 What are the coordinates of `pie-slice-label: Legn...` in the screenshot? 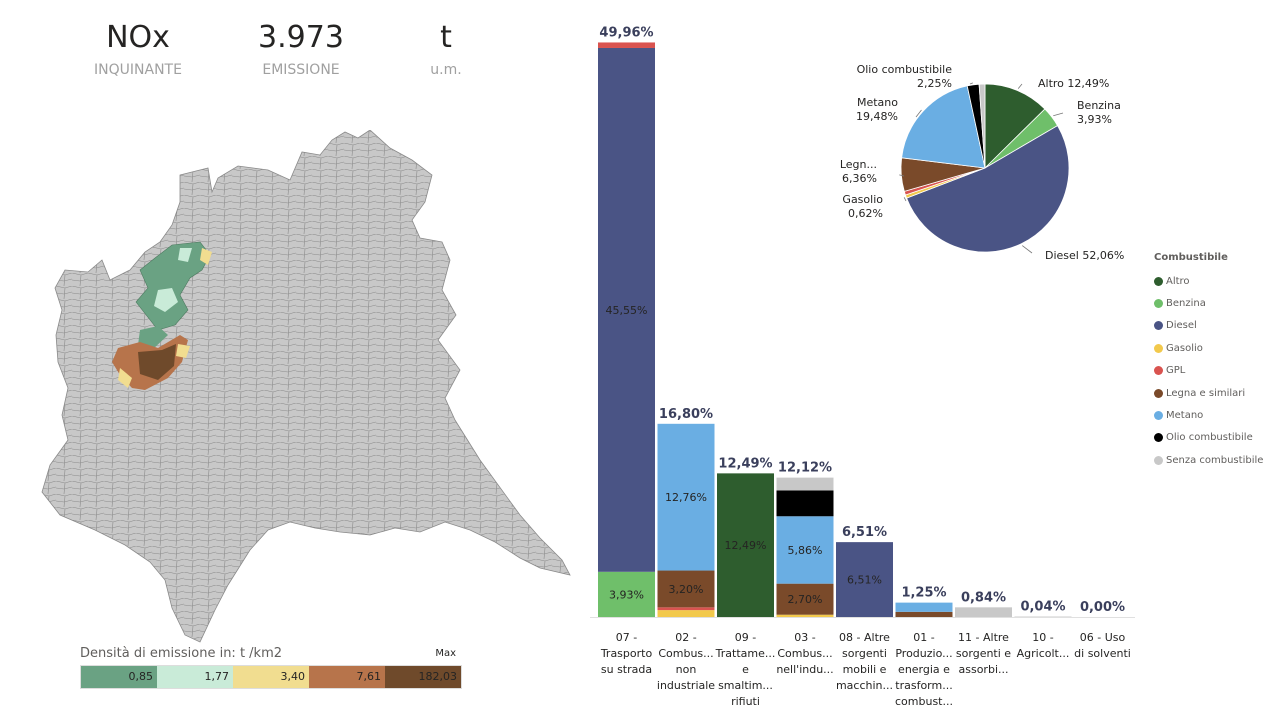 It's located at (858, 164).